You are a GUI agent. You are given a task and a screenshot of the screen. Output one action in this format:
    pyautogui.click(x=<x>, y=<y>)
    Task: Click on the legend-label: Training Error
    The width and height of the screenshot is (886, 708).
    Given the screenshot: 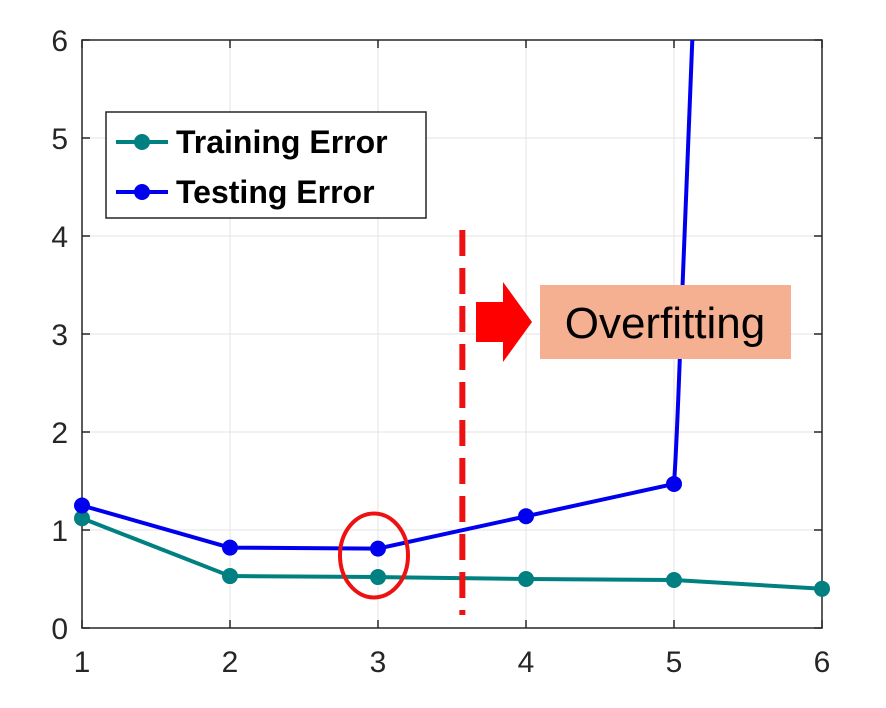 What is the action you would take?
    pyautogui.click(x=282, y=142)
    